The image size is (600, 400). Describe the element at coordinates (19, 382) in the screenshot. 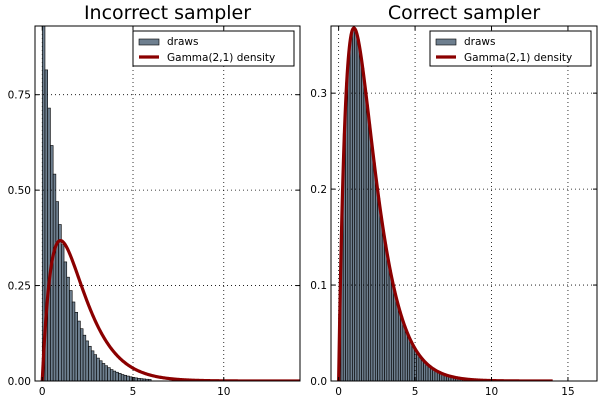

I see `y-tick-label: 0.00` at that location.